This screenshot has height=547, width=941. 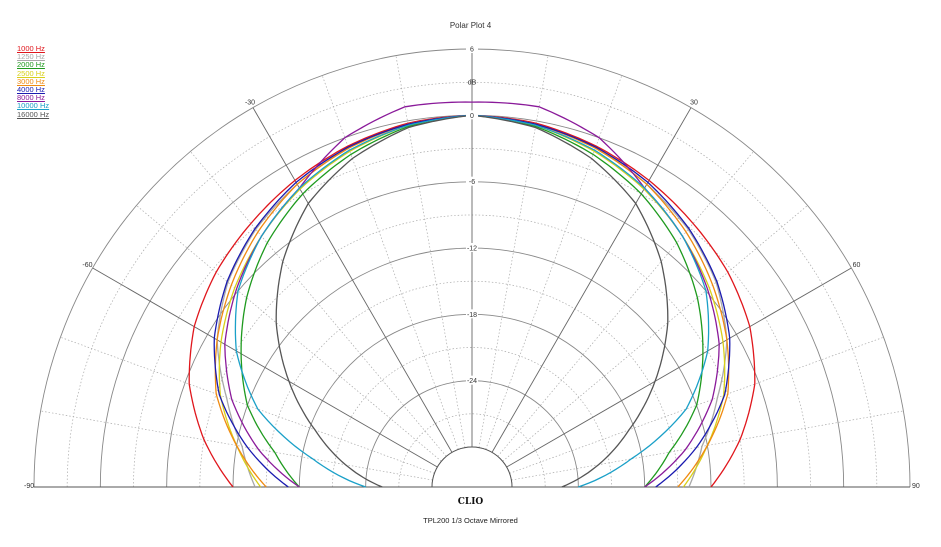 What do you see at coordinates (916, 486) in the screenshot?
I see `angle-label: 90` at bounding box center [916, 486].